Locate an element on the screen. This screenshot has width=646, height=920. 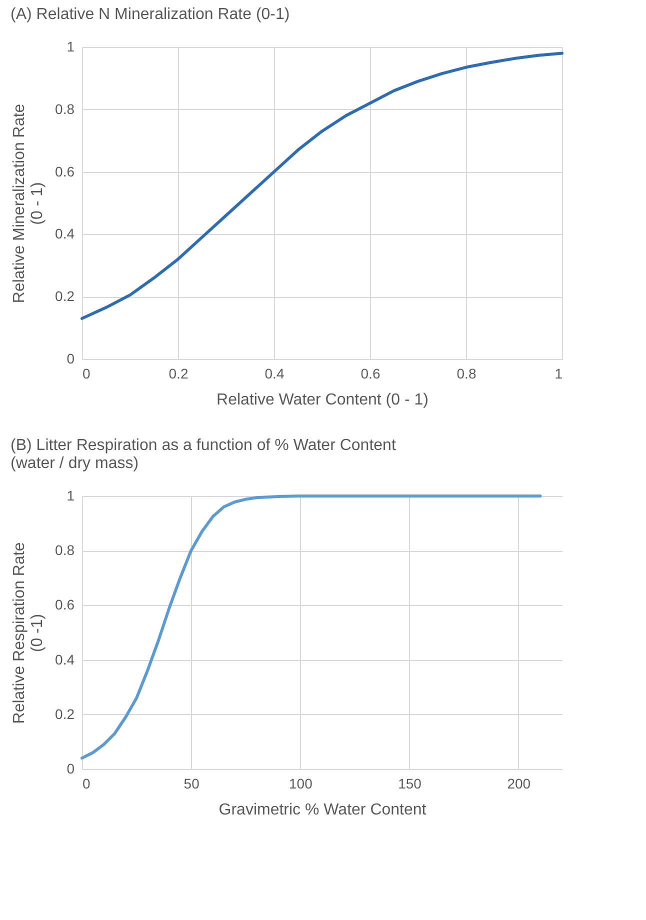
x-tick-label: 0.2 is located at coordinates (178, 374).